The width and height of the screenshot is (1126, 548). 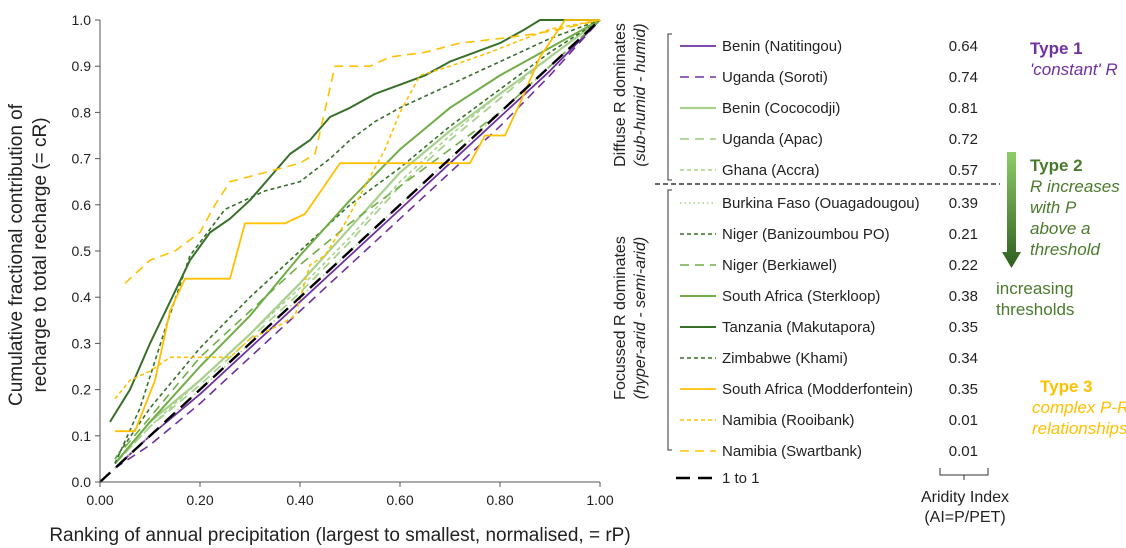 What do you see at coordinates (669, 107) in the screenshot?
I see `diffuse-bracket` at bounding box center [669, 107].